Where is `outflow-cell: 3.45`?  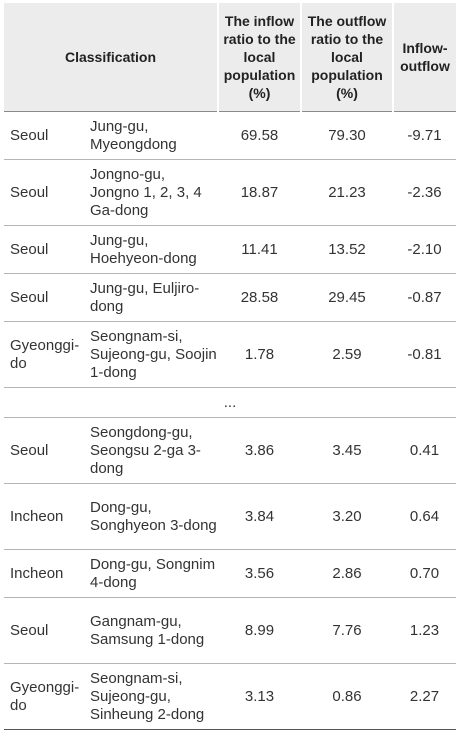 outflow-cell: 3.45 is located at coordinates (347, 450).